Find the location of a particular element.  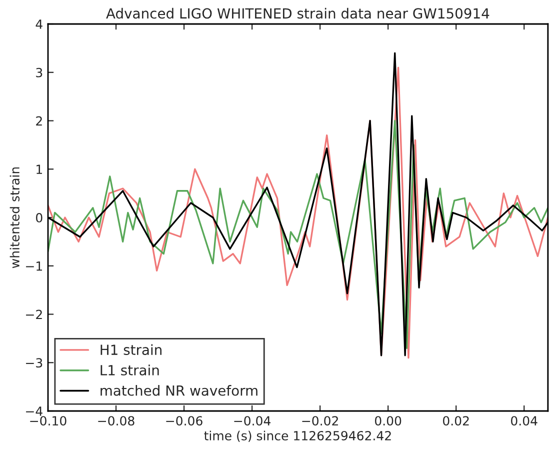

x-tick-label: 0.02 is located at coordinates (455, 421).